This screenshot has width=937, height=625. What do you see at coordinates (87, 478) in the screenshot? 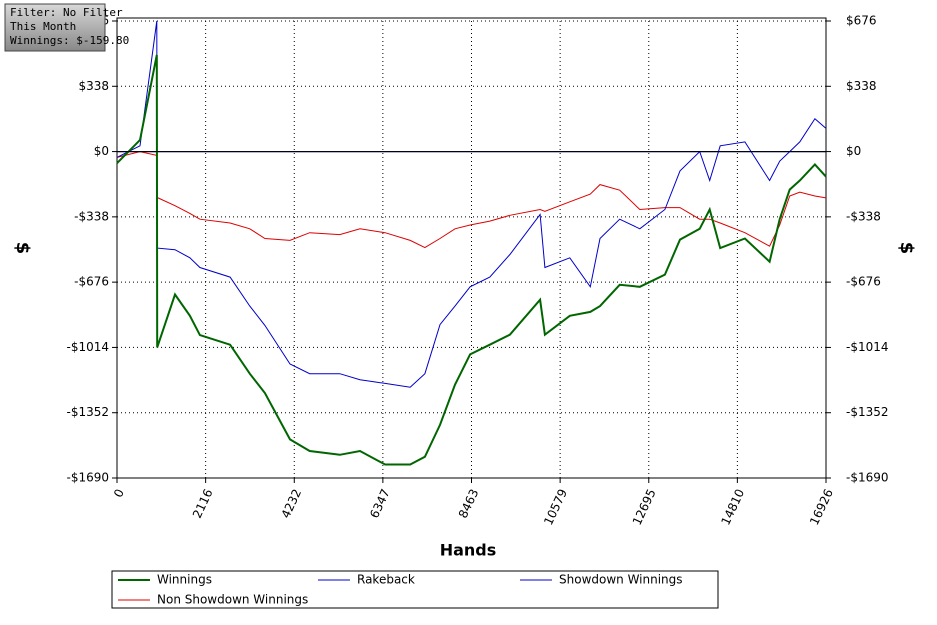
I see `y-tick-label: -$1690` at bounding box center [87, 478].